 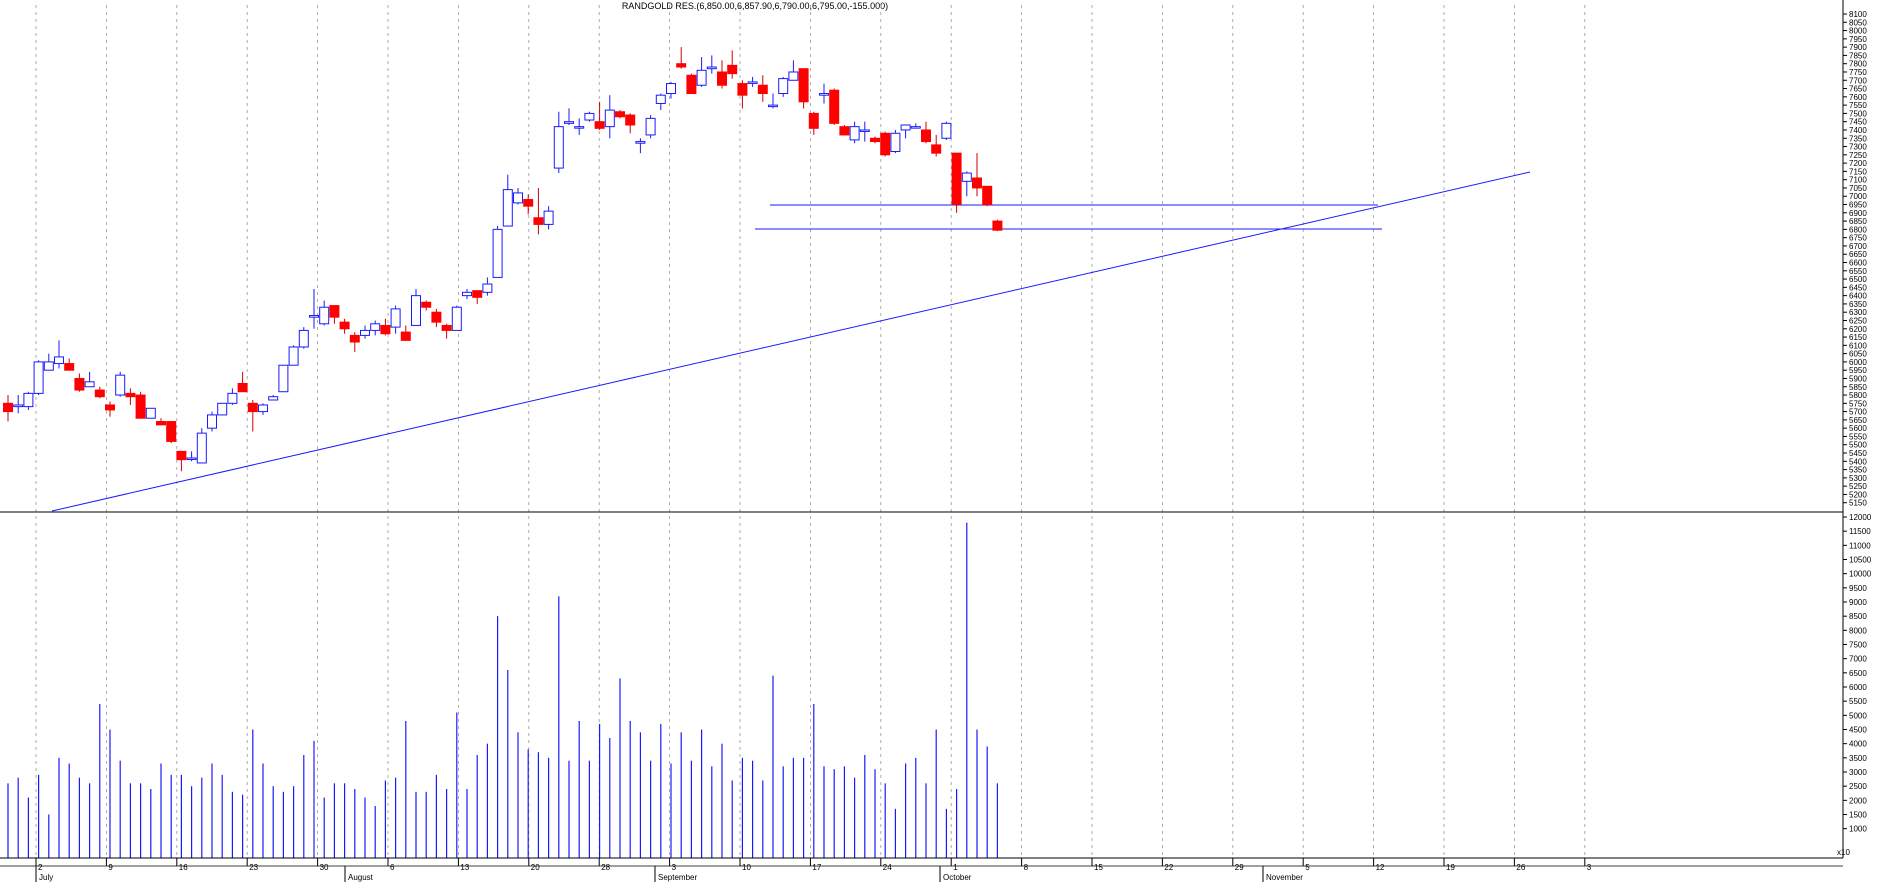 What do you see at coordinates (1858, 188) in the screenshot?
I see `price-tick-label: 7050` at bounding box center [1858, 188].